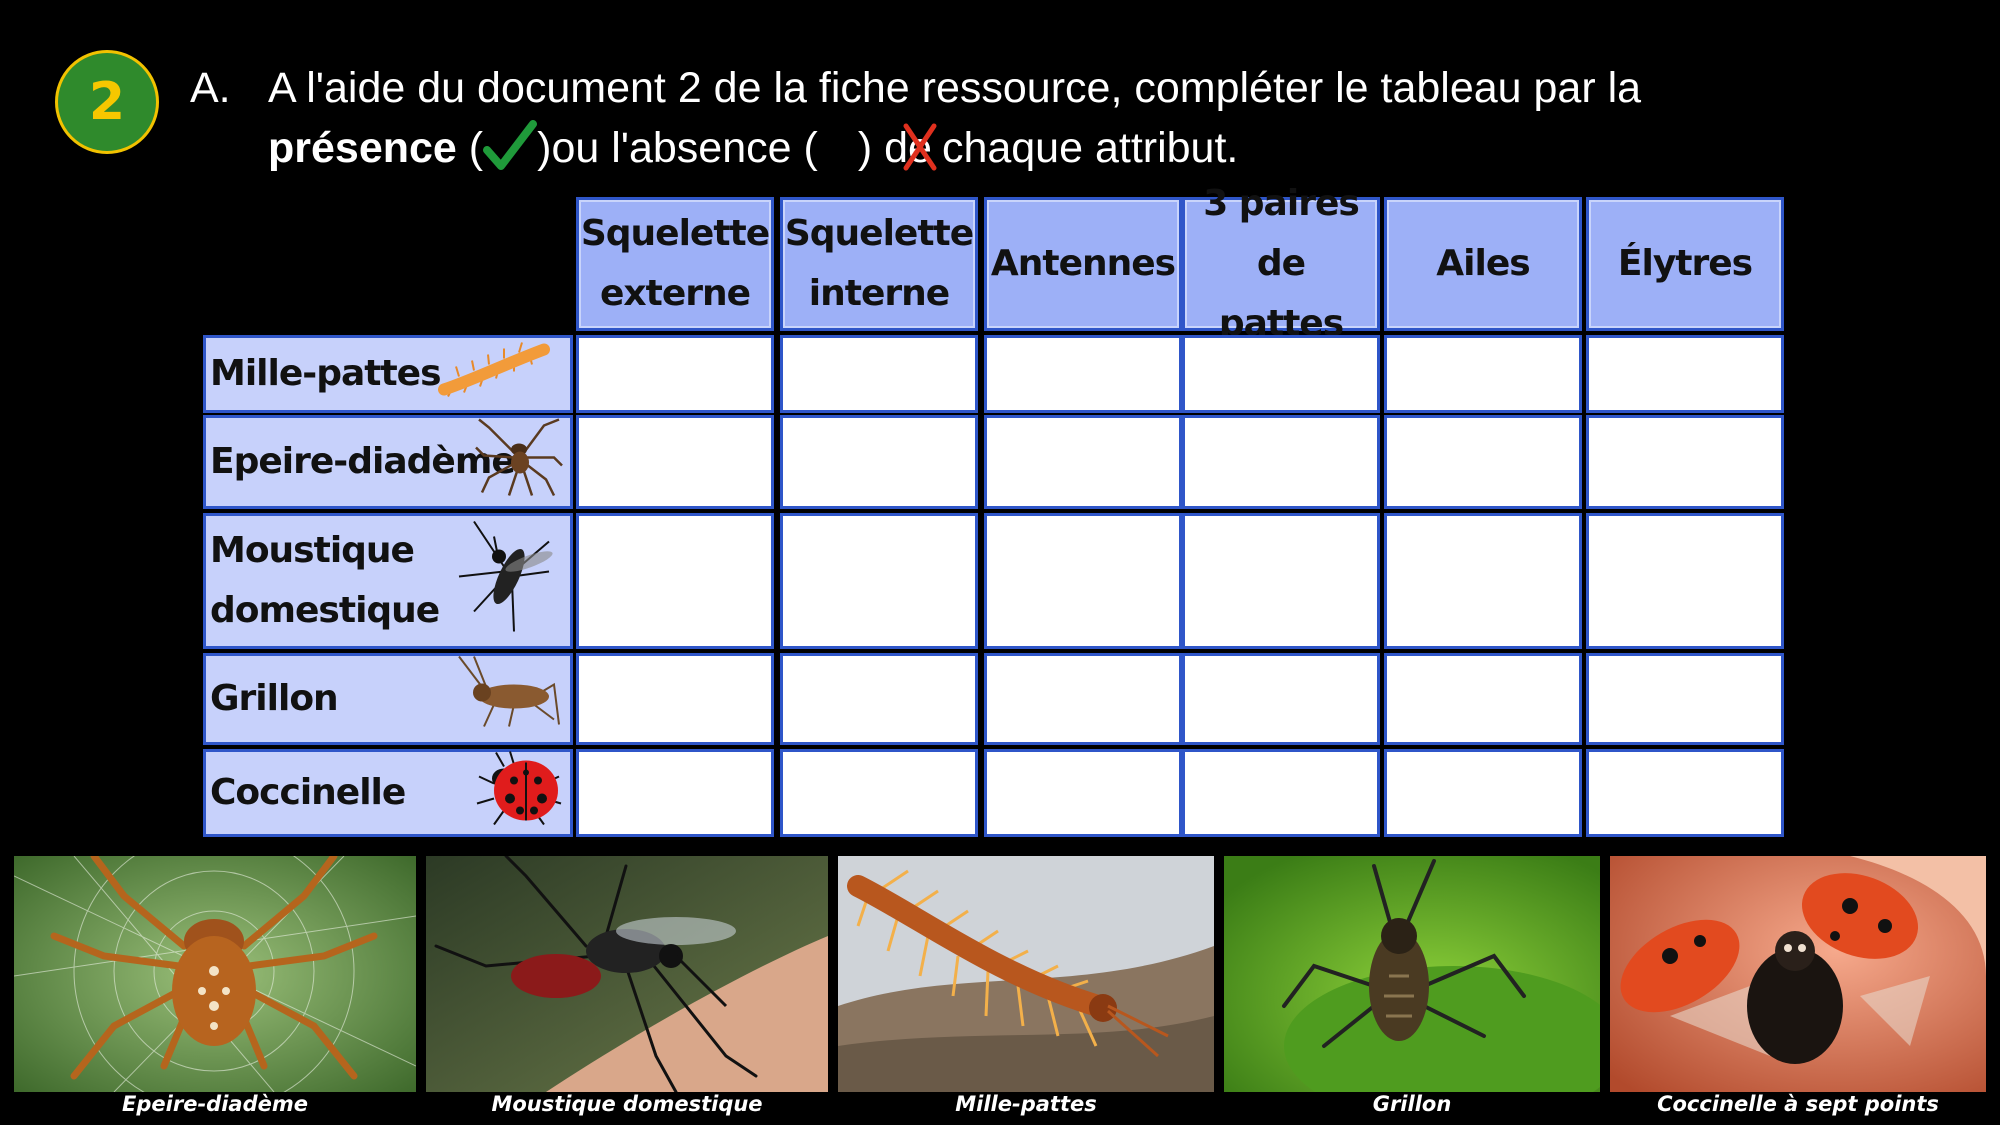 The image size is (2000, 1125). Describe the element at coordinates (215, 974) in the screenshot. I see `spider-photo` at that location.